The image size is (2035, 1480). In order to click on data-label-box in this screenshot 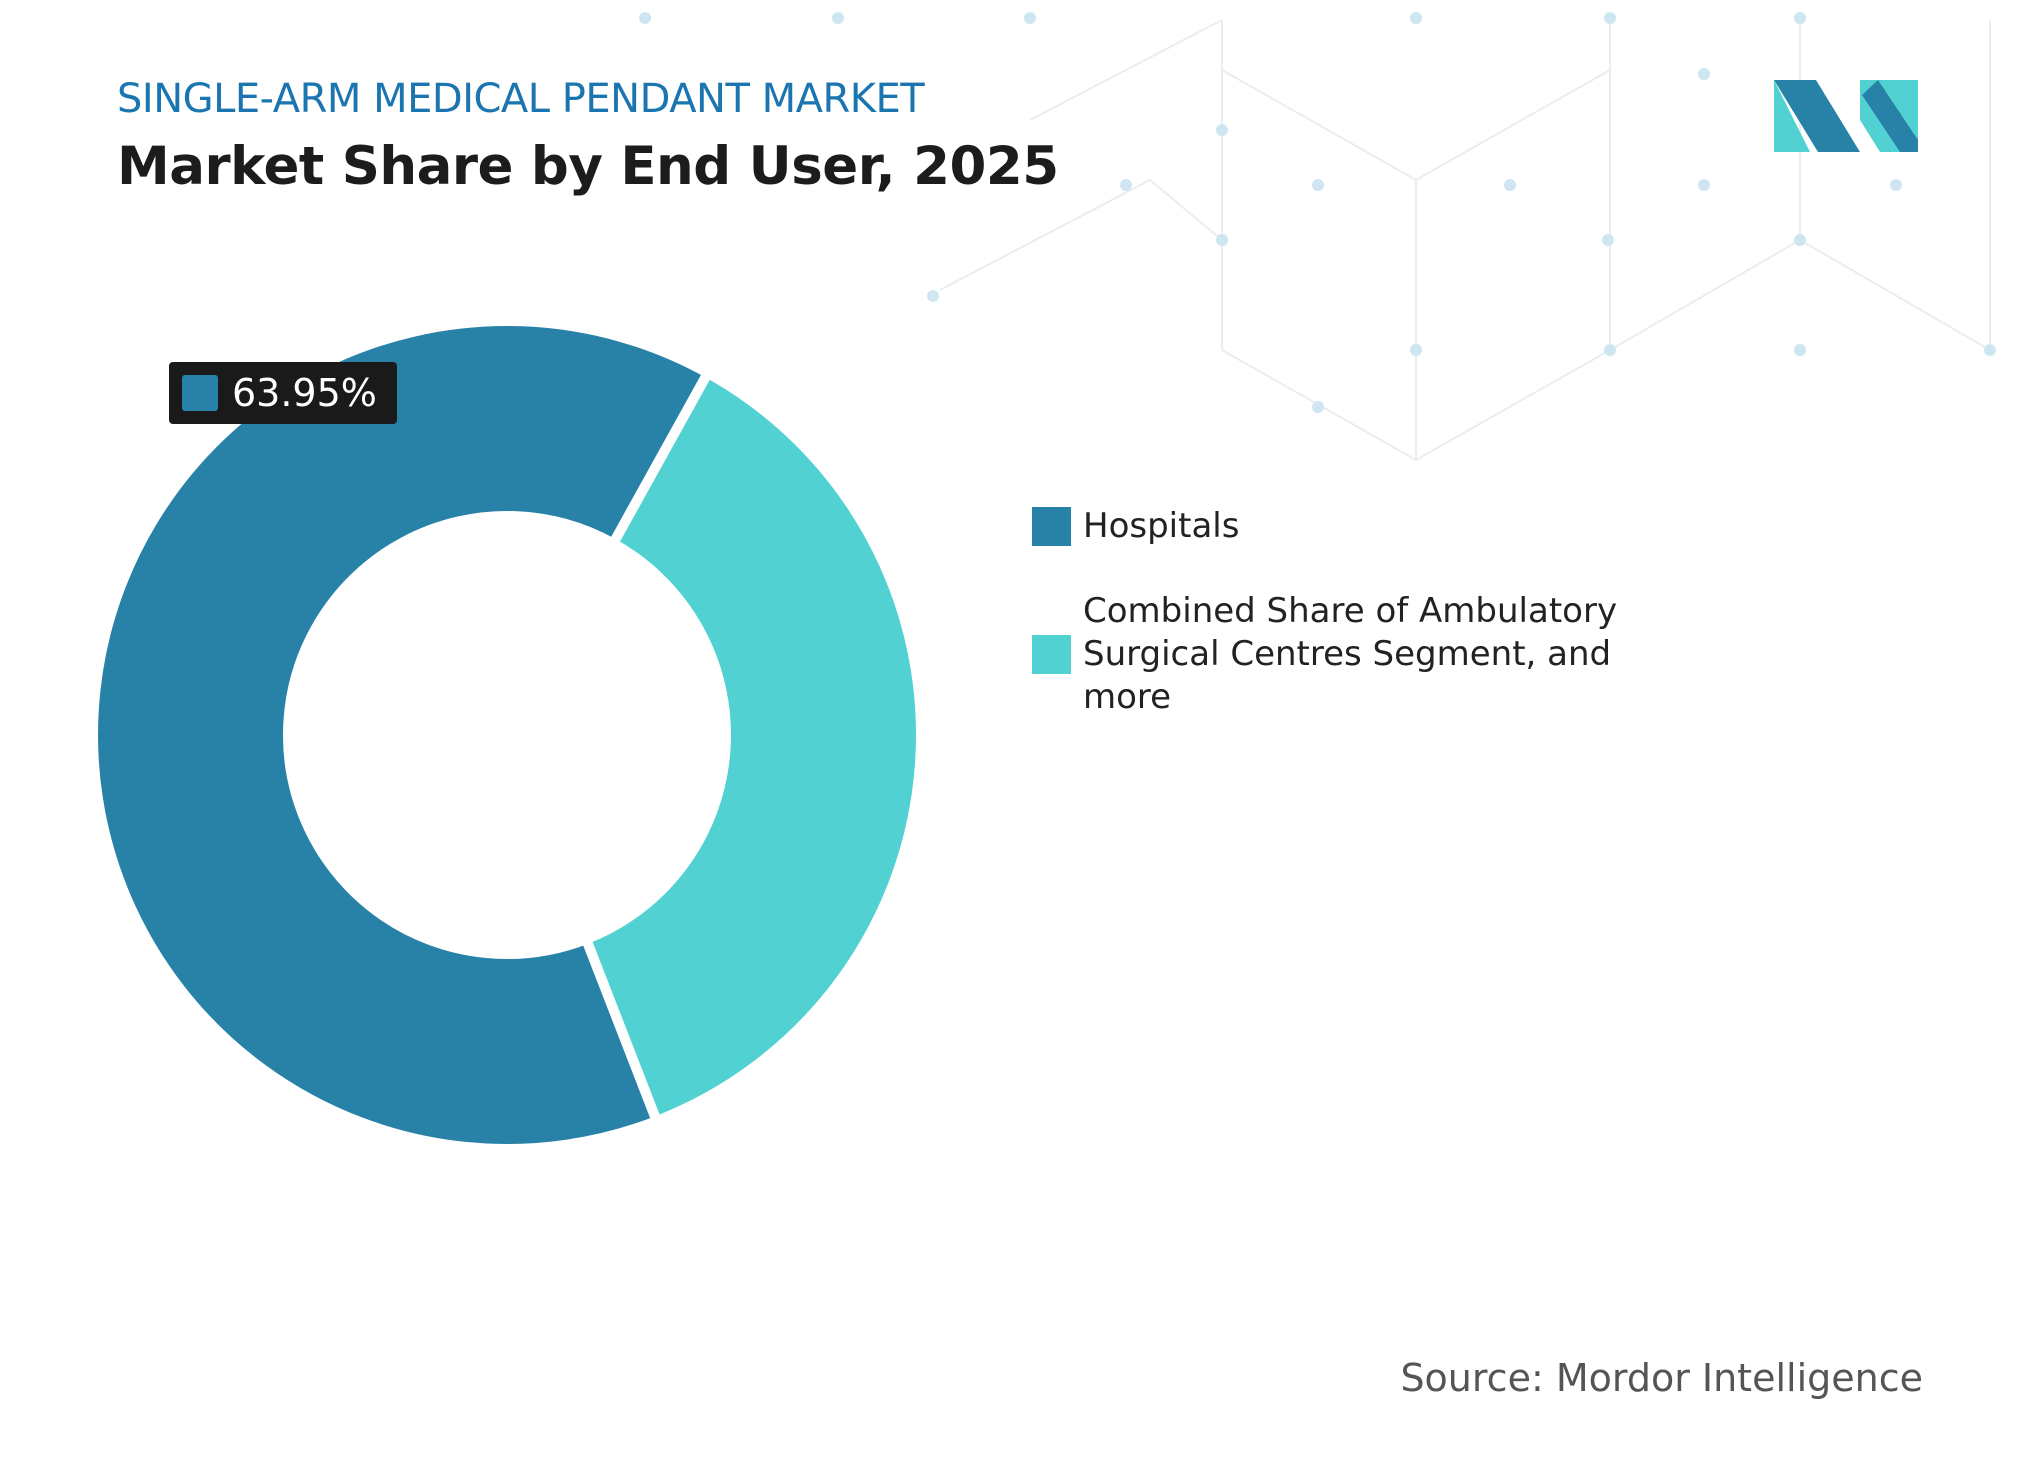, I will do `click(283, 393)`.